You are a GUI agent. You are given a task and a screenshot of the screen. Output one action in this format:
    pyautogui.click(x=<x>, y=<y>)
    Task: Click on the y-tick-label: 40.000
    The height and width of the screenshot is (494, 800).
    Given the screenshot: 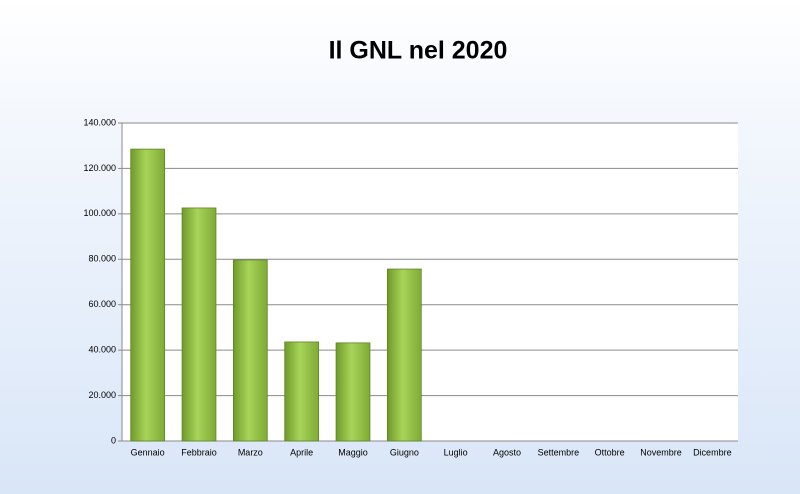 What is the action you would take?
    pyautogui.click(x=102, y=350)
    